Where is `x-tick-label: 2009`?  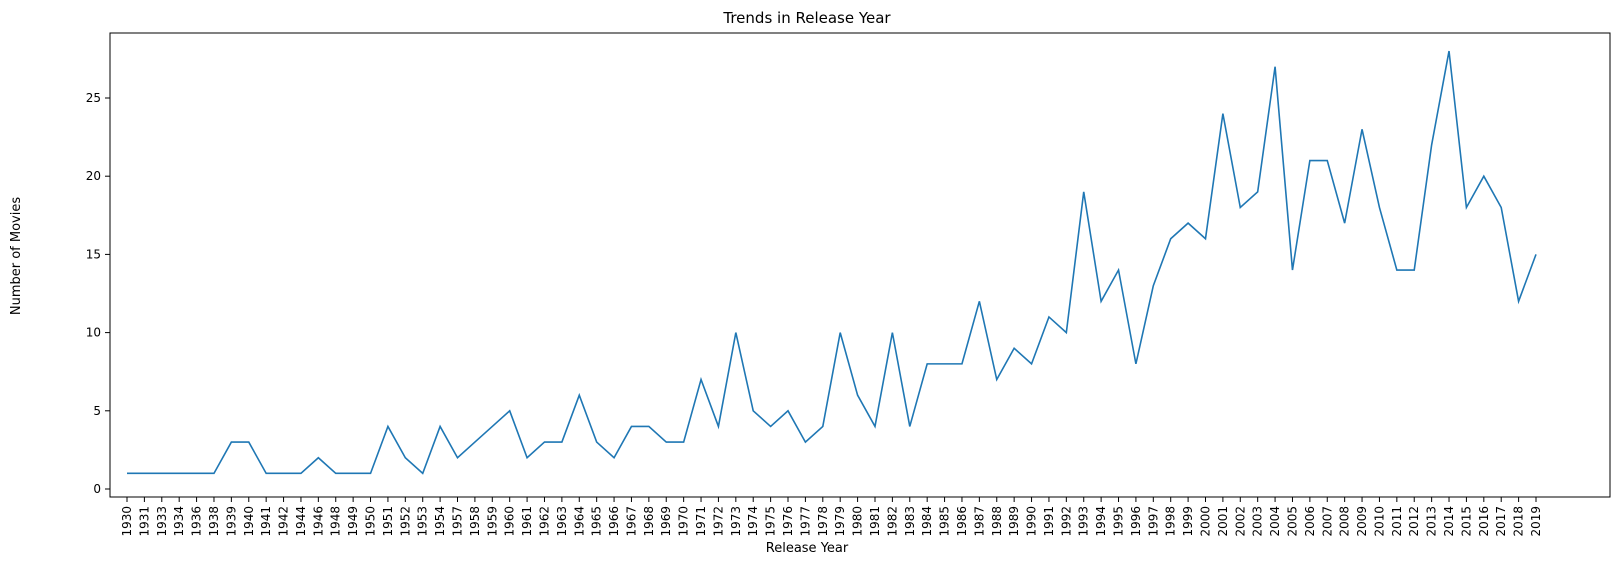 x-tick-label: 2009 is located at coordinates (1362, 521).